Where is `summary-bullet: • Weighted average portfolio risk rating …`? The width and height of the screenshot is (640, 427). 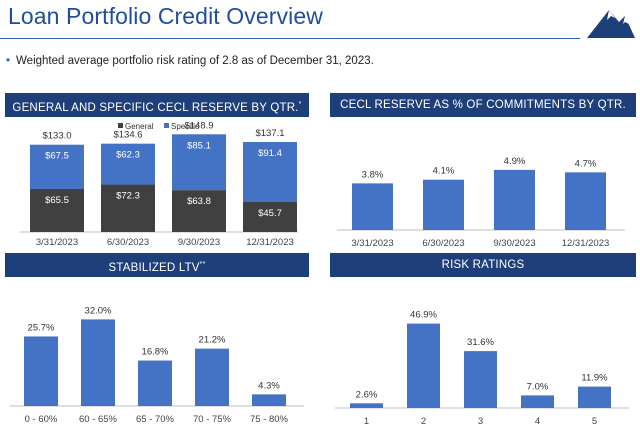
summary-bullet: • Weighted average portfolio risk rating … is located at coordinates (190, 61).